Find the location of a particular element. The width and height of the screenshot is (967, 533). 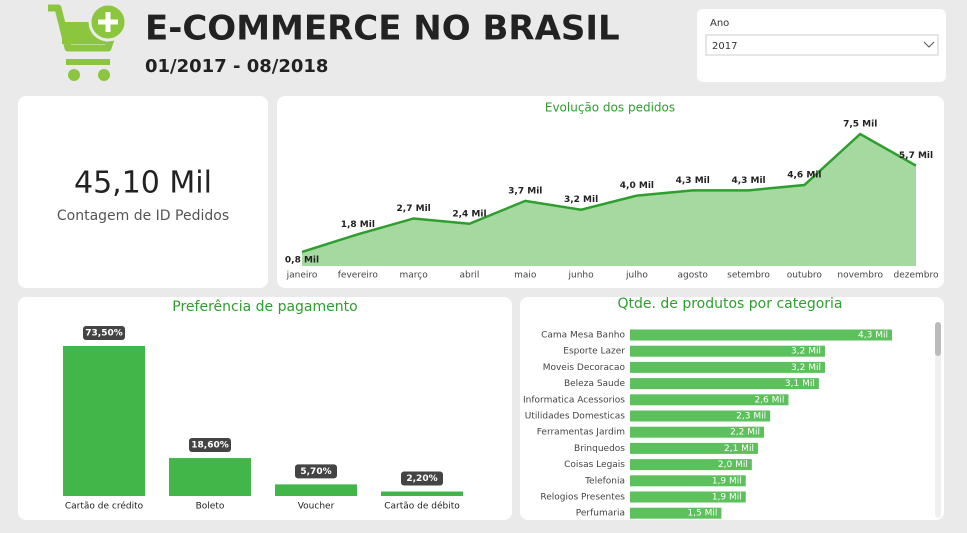

y-tick-label: Beleza Saude is located at coordinates (594, 384).